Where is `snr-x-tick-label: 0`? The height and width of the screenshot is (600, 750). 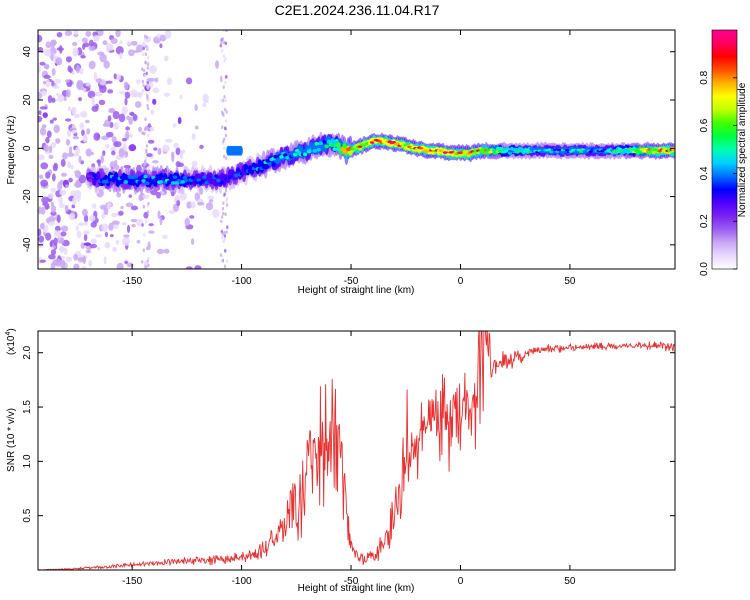 snr-x-tick-label: 0 is located at coordinates (461, 581).